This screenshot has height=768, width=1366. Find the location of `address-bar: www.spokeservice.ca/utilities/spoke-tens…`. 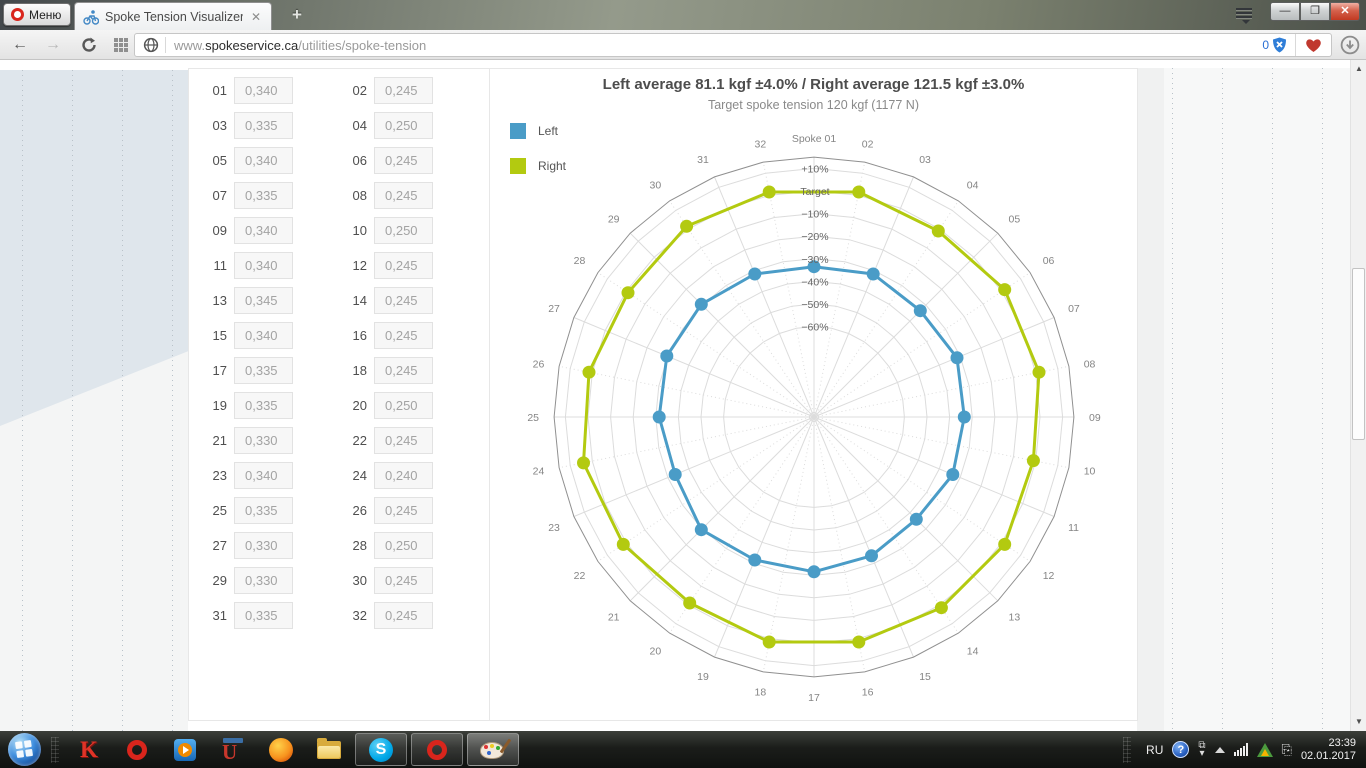

address-bar: www.spokeservice.ca/utilities/spoke-tens… is located at coordinates (733, 45).